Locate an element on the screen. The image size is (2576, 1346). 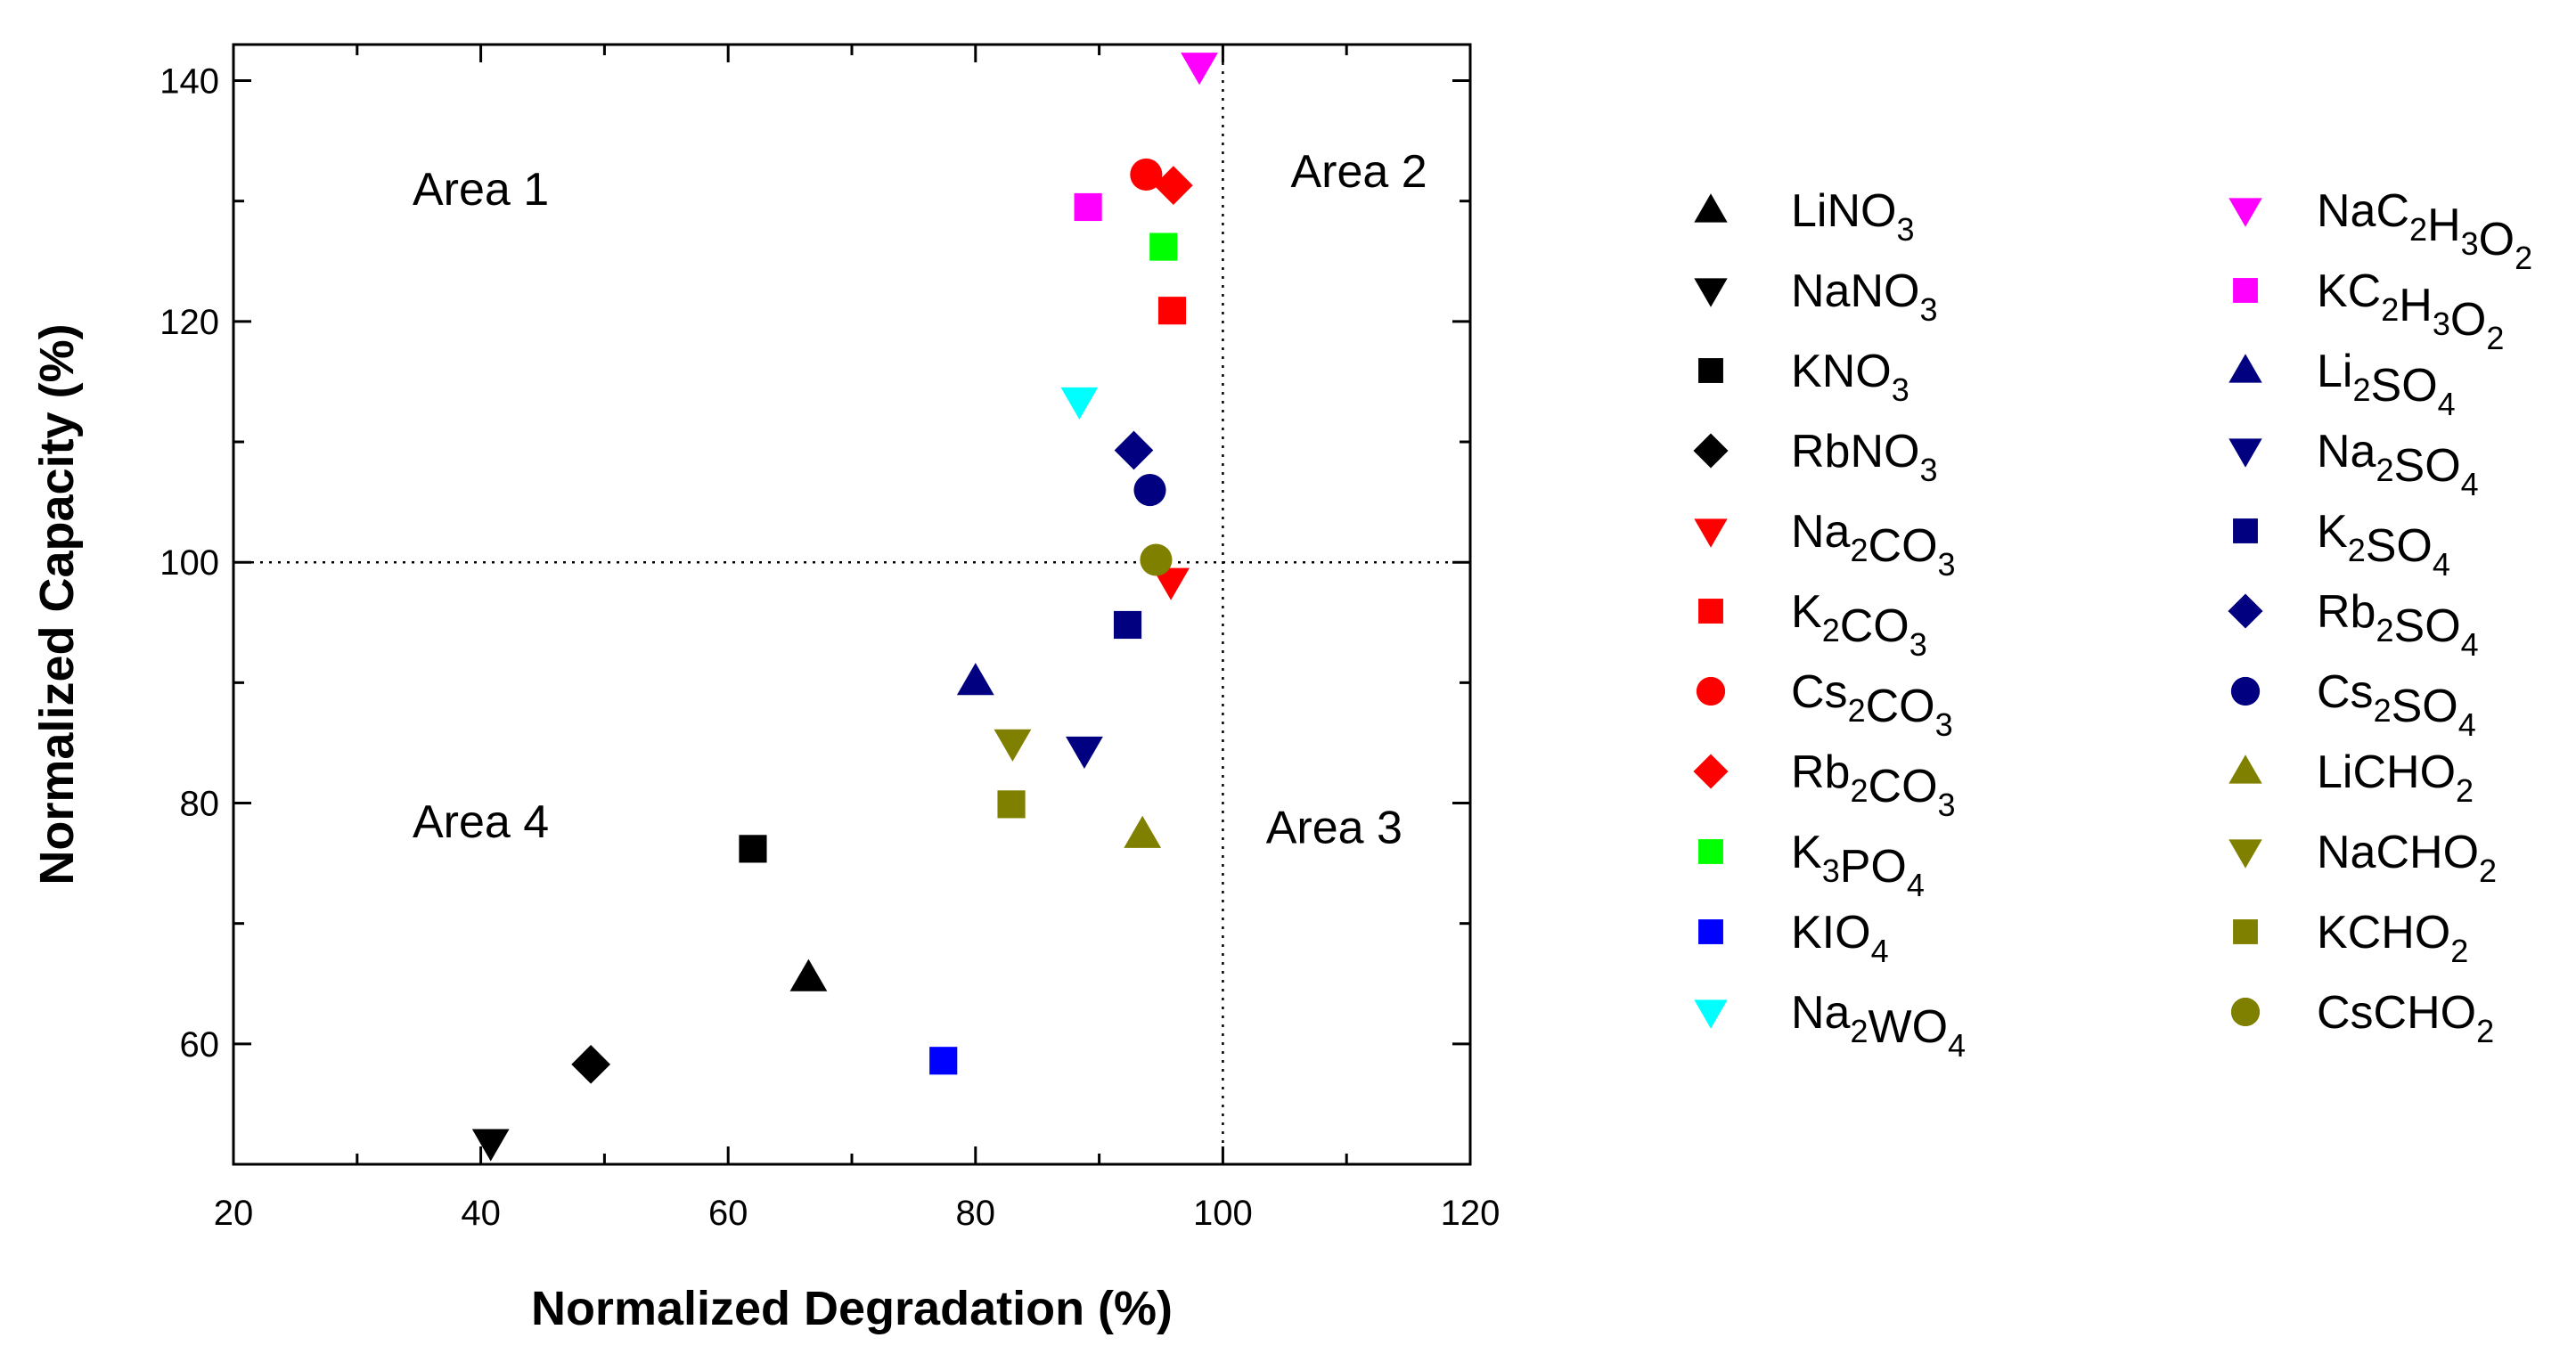
legend-label: Na2CO3 is located at coordinates (1873, 545).